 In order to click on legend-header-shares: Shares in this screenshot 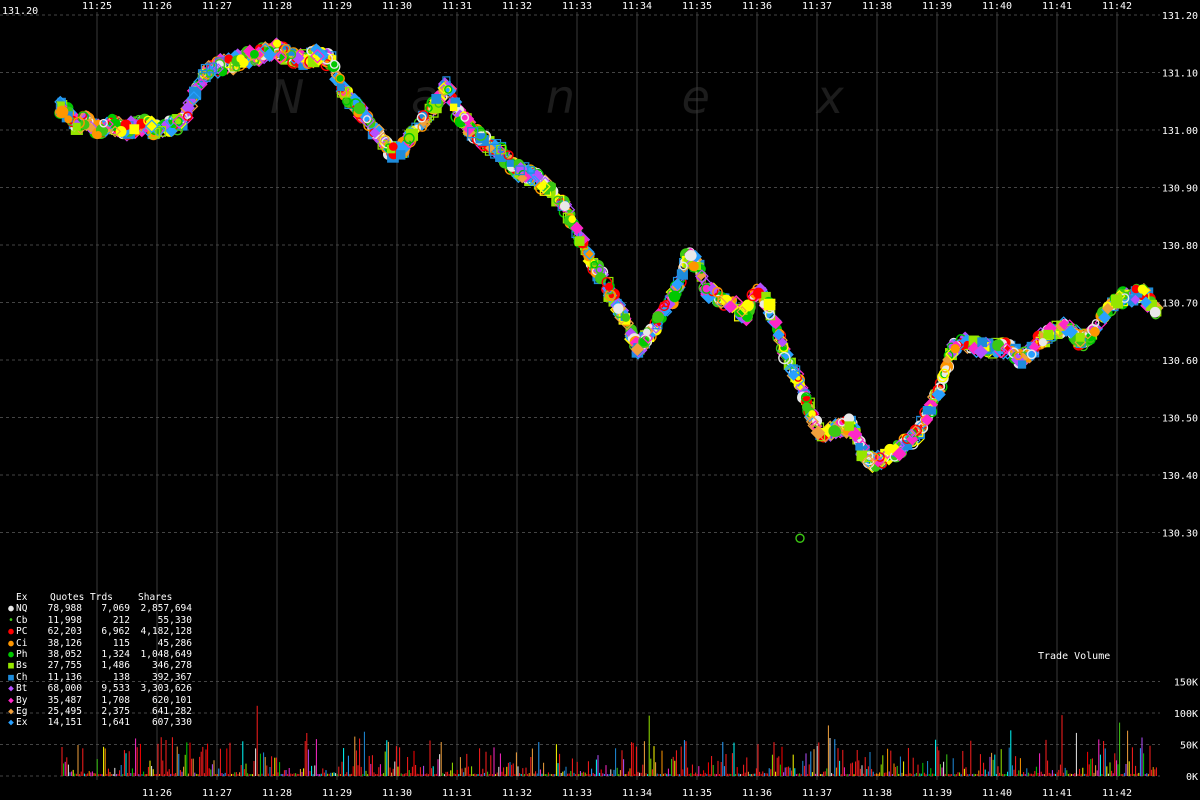, I will do `click(155, 597)`.